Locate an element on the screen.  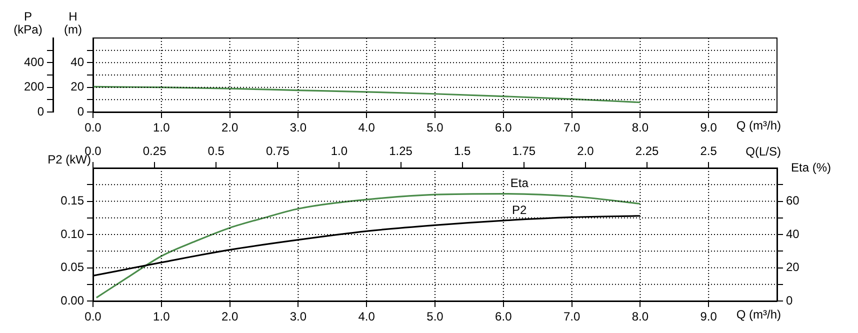
x2-tick-label: 0.75 is located at coordinates (278, 151).